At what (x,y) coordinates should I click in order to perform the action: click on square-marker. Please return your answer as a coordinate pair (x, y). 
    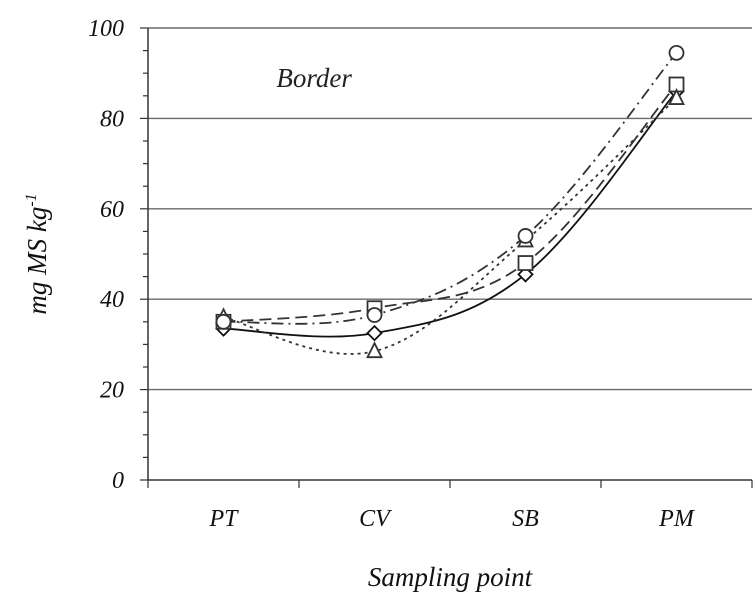
    Looking at the image, I should click on (525, 263).